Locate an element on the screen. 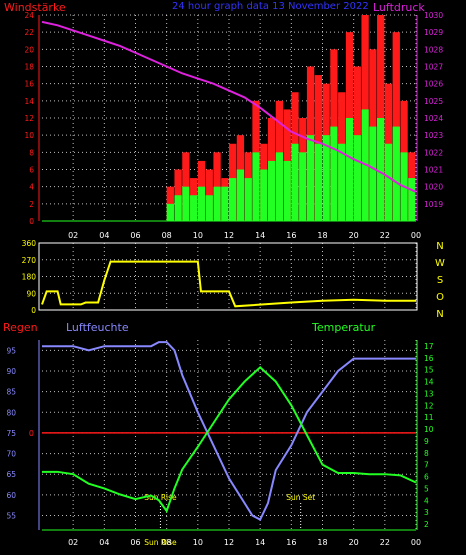 The height and width of the screenshot is (555, 466). pressure-tick-label: 1023 is located at coordinates (433, 135).